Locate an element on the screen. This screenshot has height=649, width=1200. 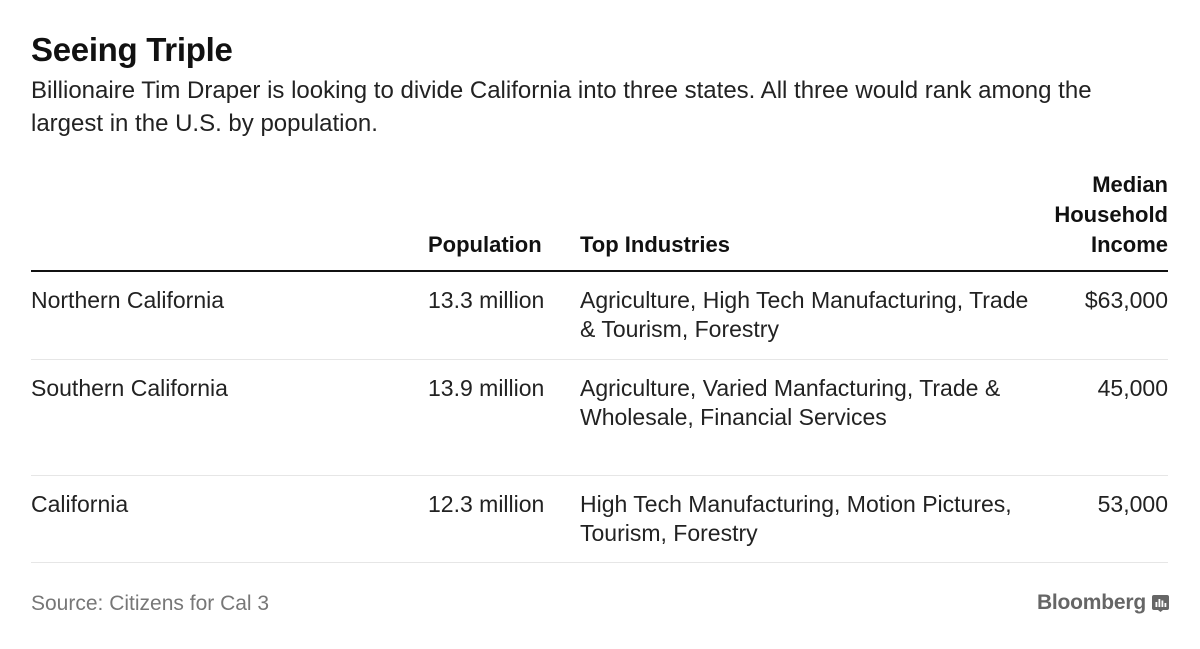
income-cell: 53,000 is located at coordinates (1132, 504).